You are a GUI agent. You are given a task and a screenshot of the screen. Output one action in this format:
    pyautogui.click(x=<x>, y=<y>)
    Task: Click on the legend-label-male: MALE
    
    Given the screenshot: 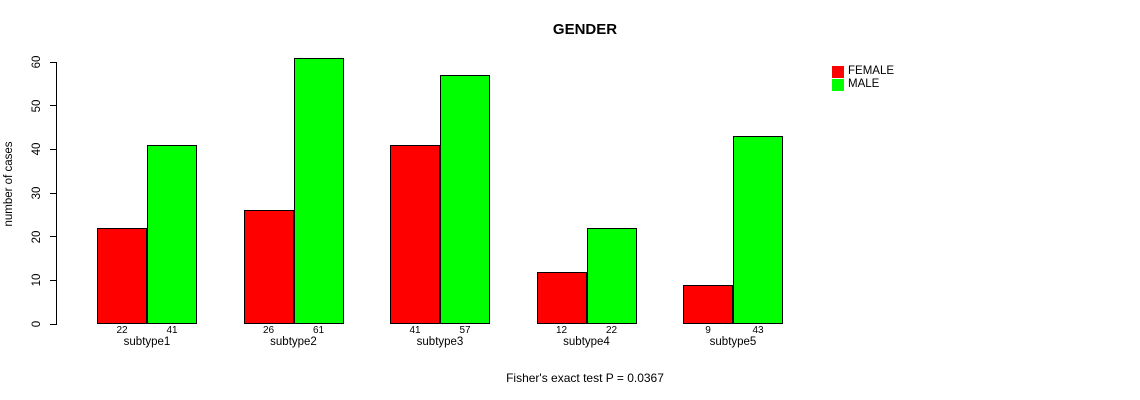 What is the action you would take?
    pyautogui.click(x=864, y=84)
    